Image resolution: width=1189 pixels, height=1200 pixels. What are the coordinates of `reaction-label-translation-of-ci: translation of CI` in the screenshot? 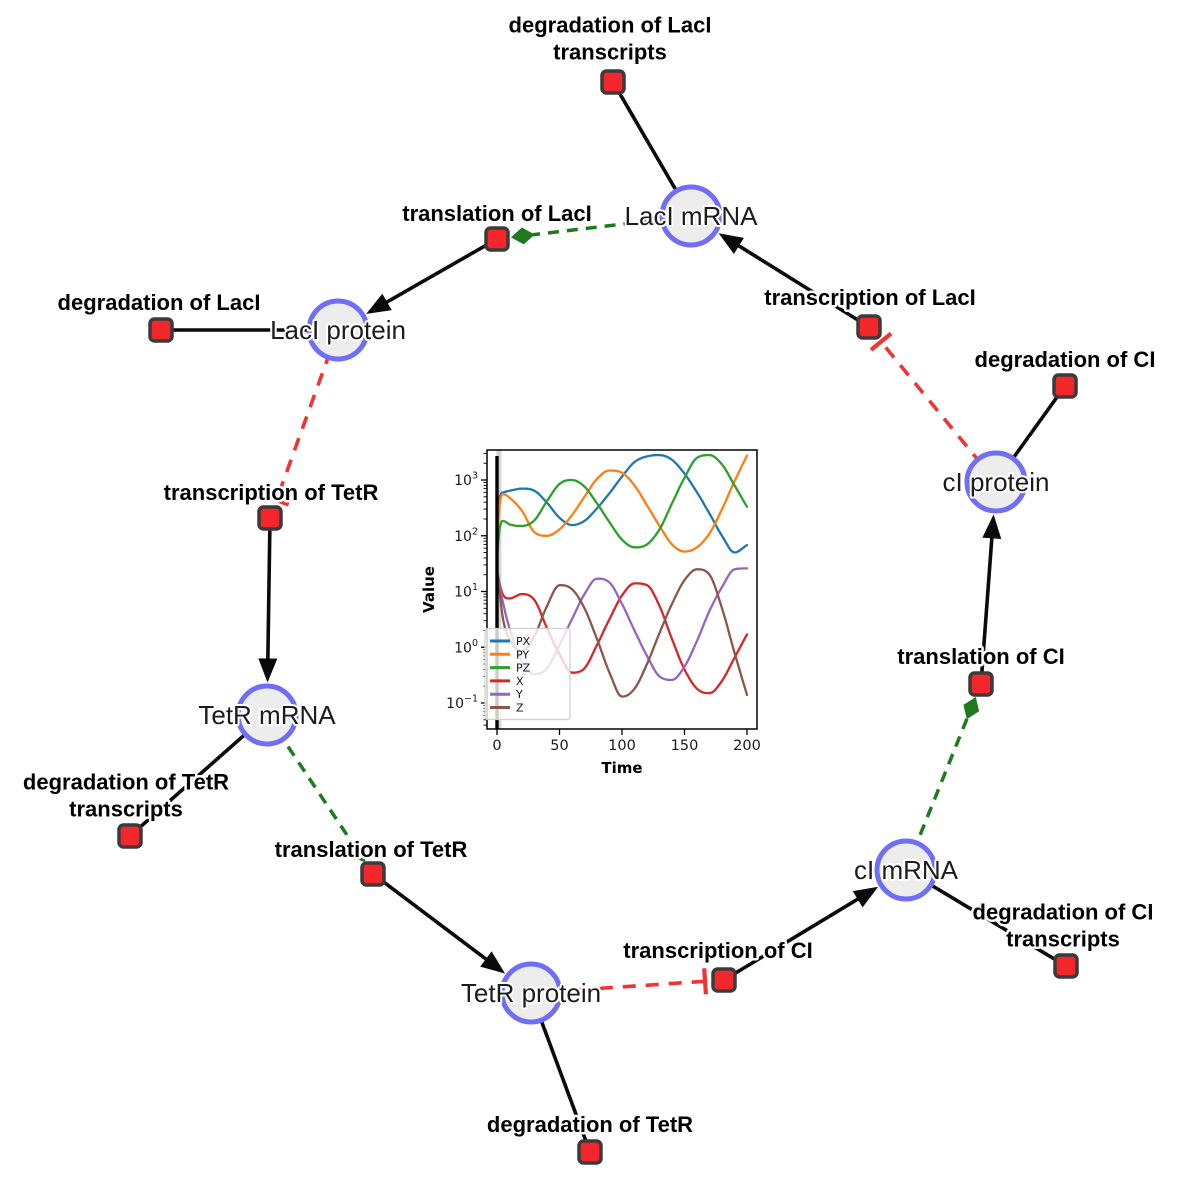 It's located at (980, 656).